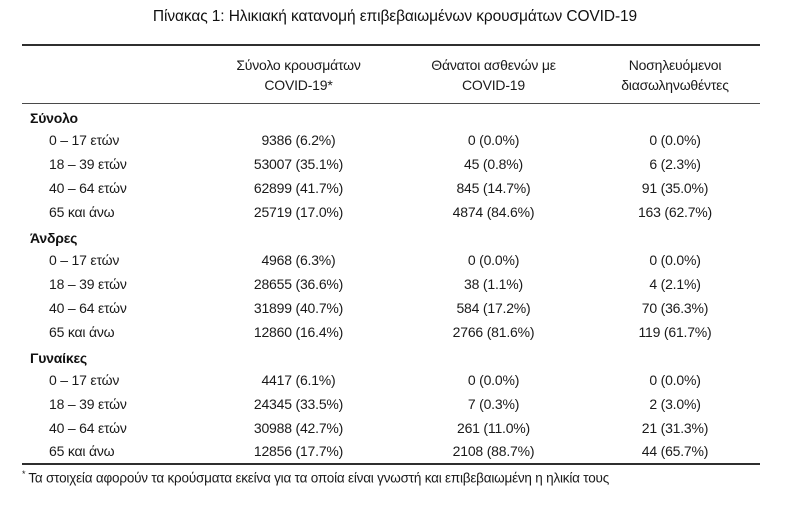 This screenshot has width=810, height=508. What do you see at coordinates (493, 451) in the screenshot?
I see `deaths-value: 2108 (88.7%)` at bounding box center [493, 451].